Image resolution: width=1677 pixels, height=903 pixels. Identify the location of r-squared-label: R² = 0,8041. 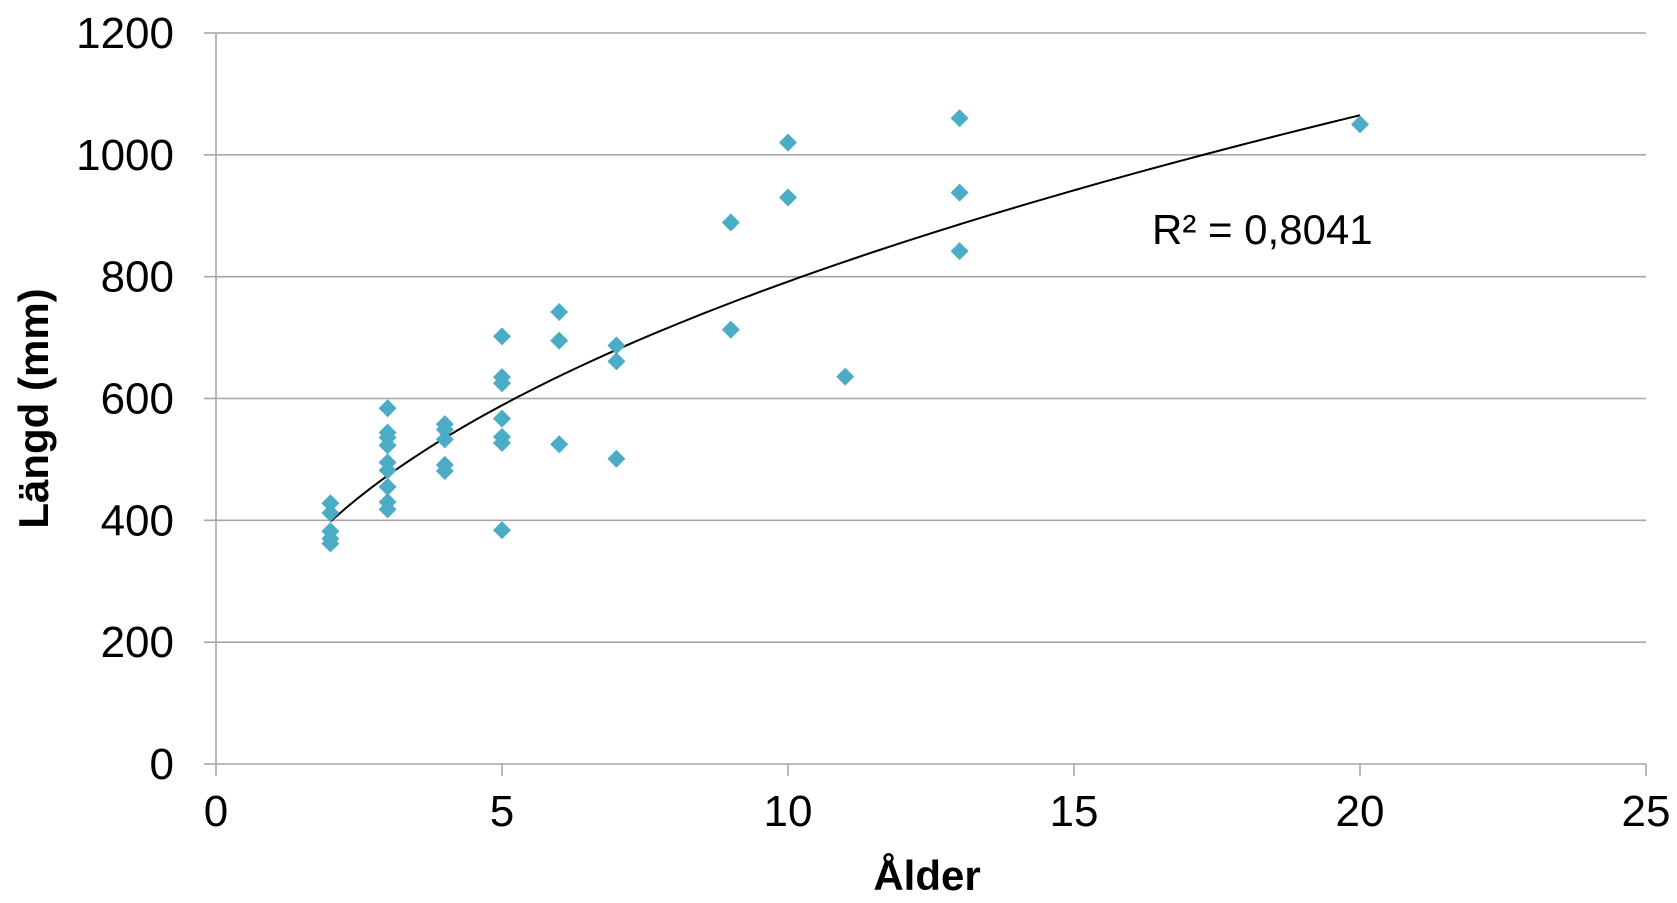
(1262, 229).